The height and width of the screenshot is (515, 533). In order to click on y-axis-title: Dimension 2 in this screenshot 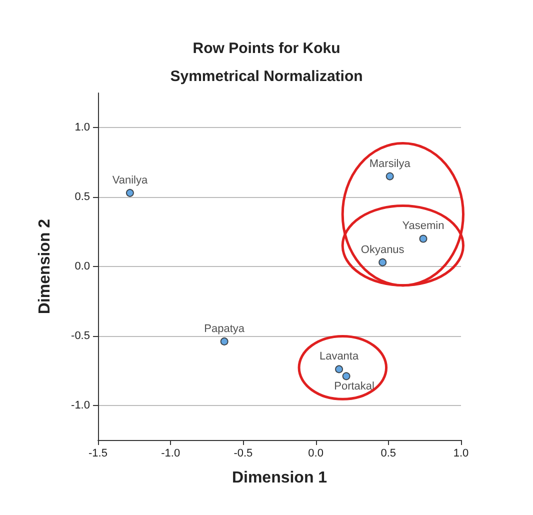, I will do `click(45, 266)`.